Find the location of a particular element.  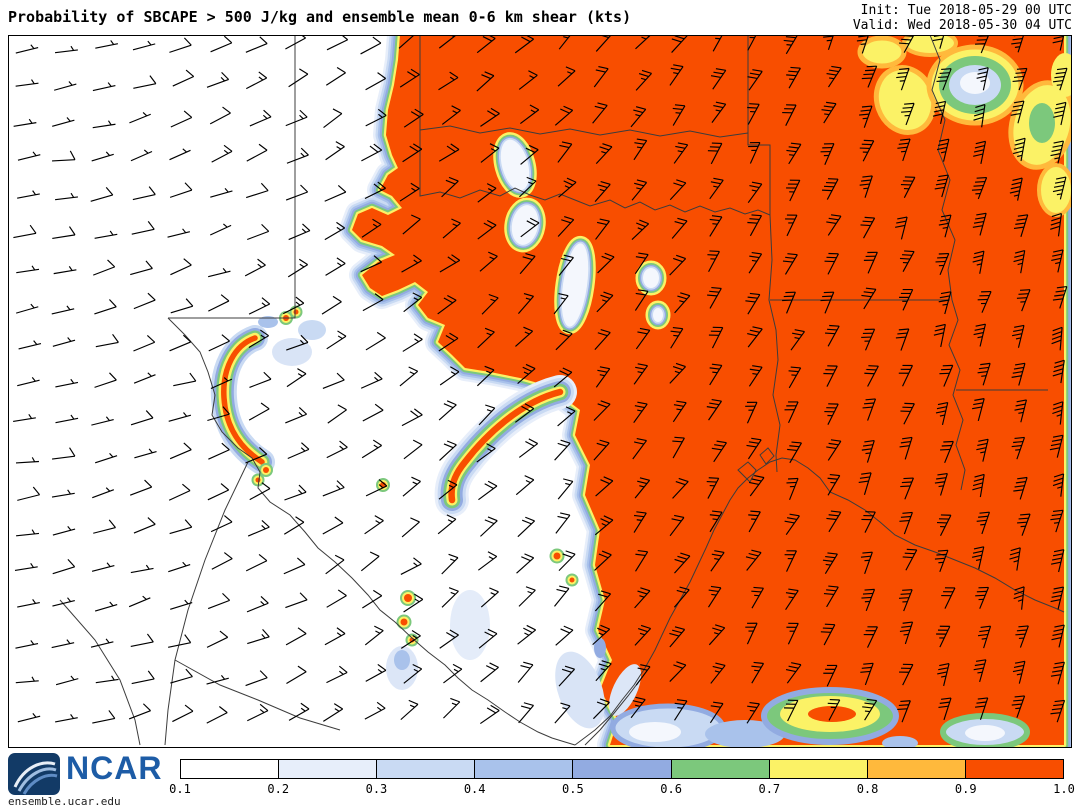

probability-legend: 0.1 0.2 0.3 0.4 0.5 0.6 0.7 0.8 0.9 1.0 is located at coordinates (622, 779).